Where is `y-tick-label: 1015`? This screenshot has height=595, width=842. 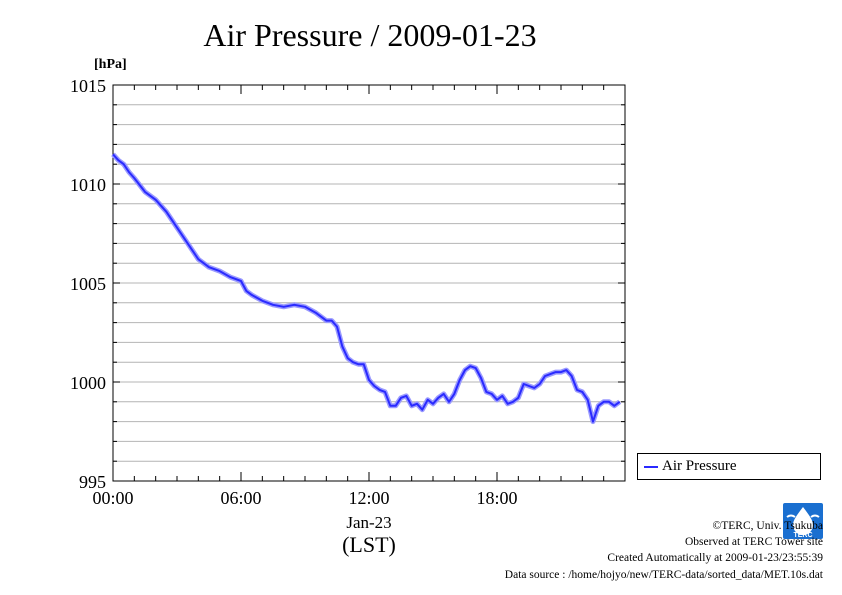
y-tick-label: 1015 is located at coordinates (88, 86).